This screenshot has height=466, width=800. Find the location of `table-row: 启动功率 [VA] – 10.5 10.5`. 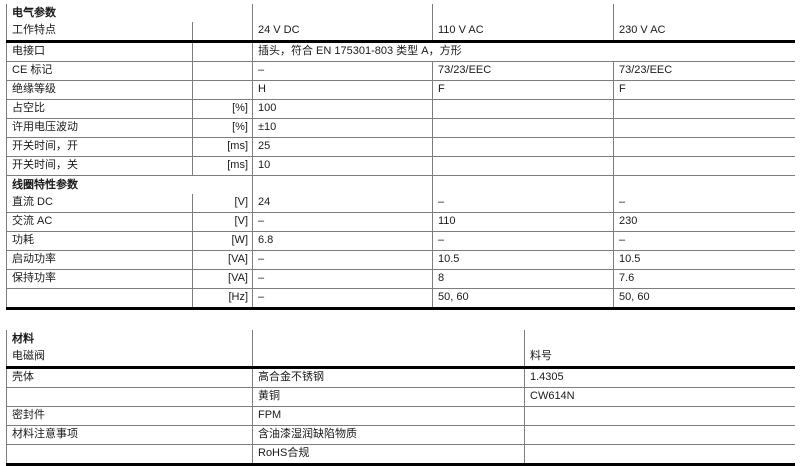

table-row: 启动功率 [VA] – 10.5 10.5 is located at coordinates (400, 260).